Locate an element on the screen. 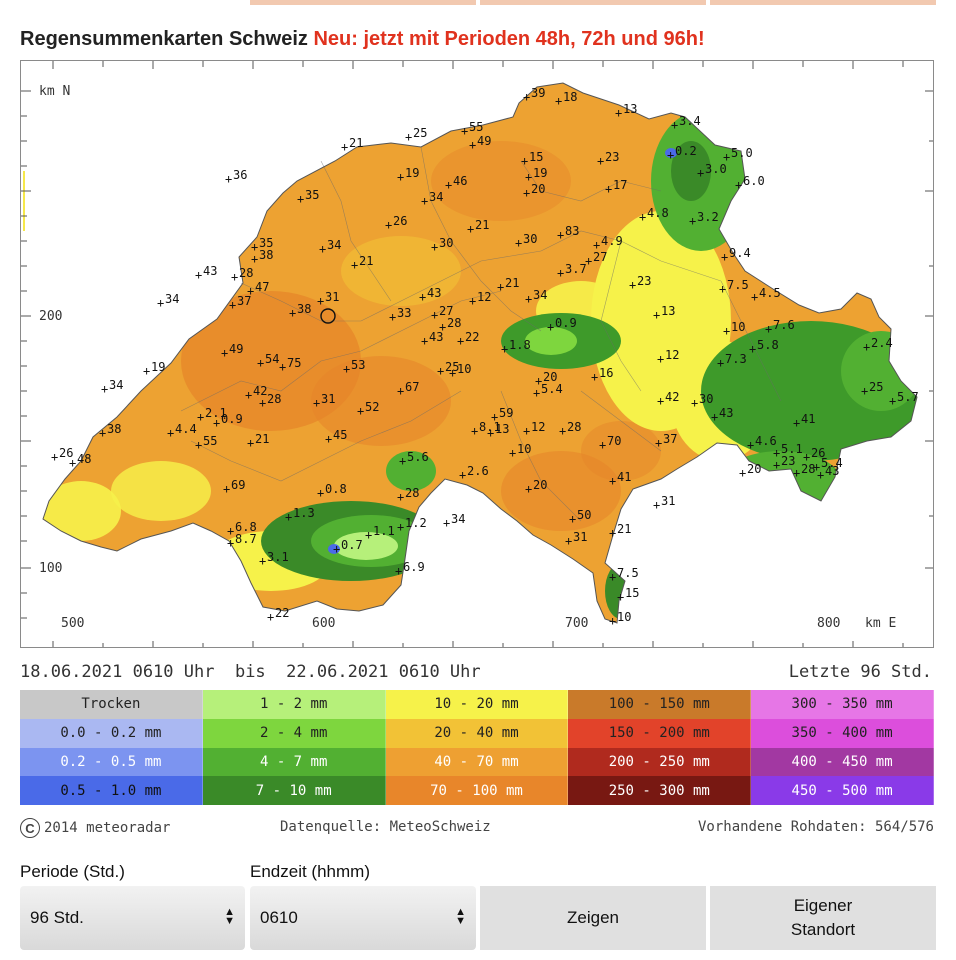  station-value: 8.1 is located at coordinates (490, 427).